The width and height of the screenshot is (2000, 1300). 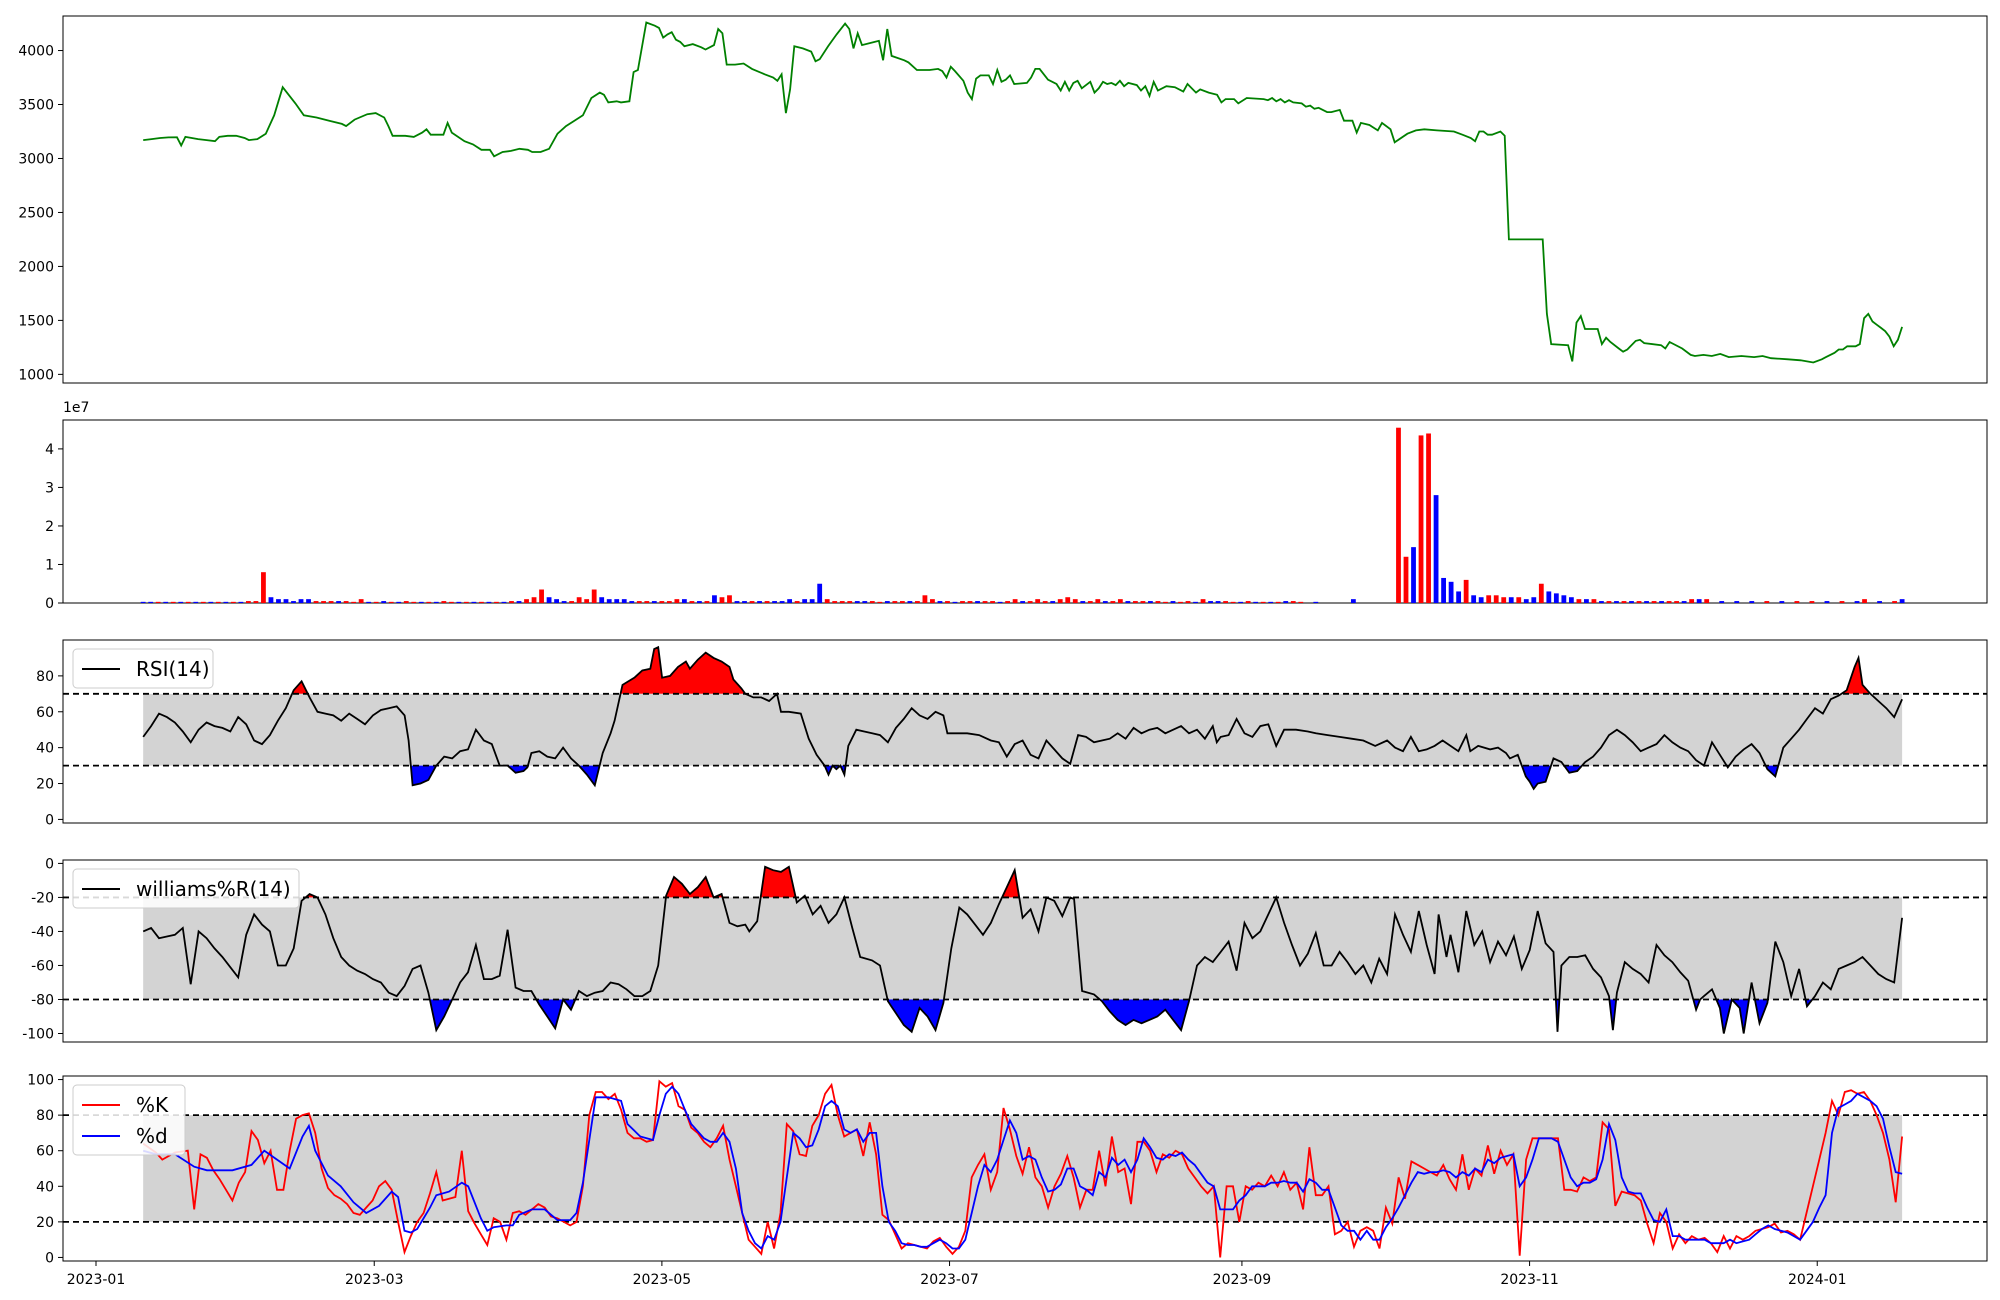 I want to click on x-tick-label: 2023-09, so click(x=1242, y=1280).